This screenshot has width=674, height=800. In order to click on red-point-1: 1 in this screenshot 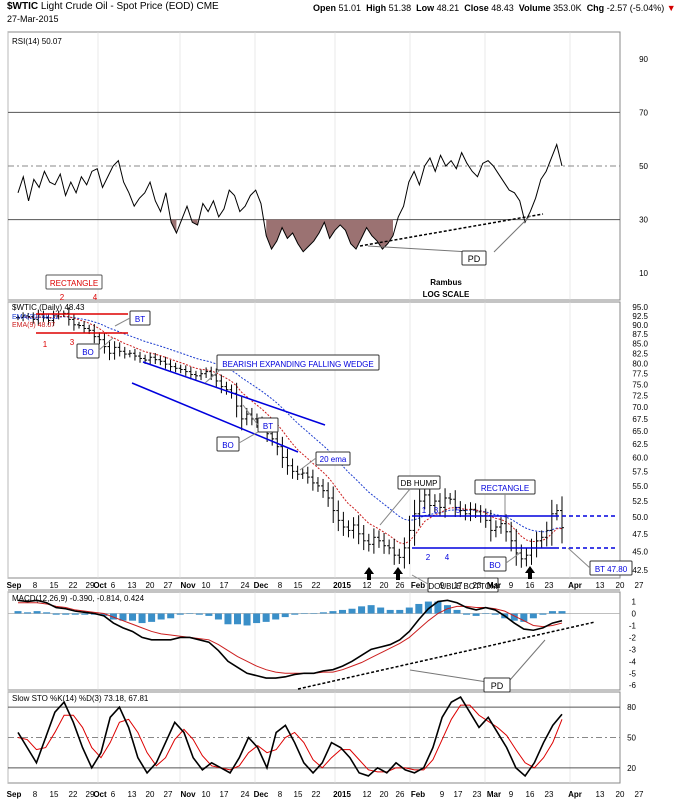, I will do `click(45, 344)`.